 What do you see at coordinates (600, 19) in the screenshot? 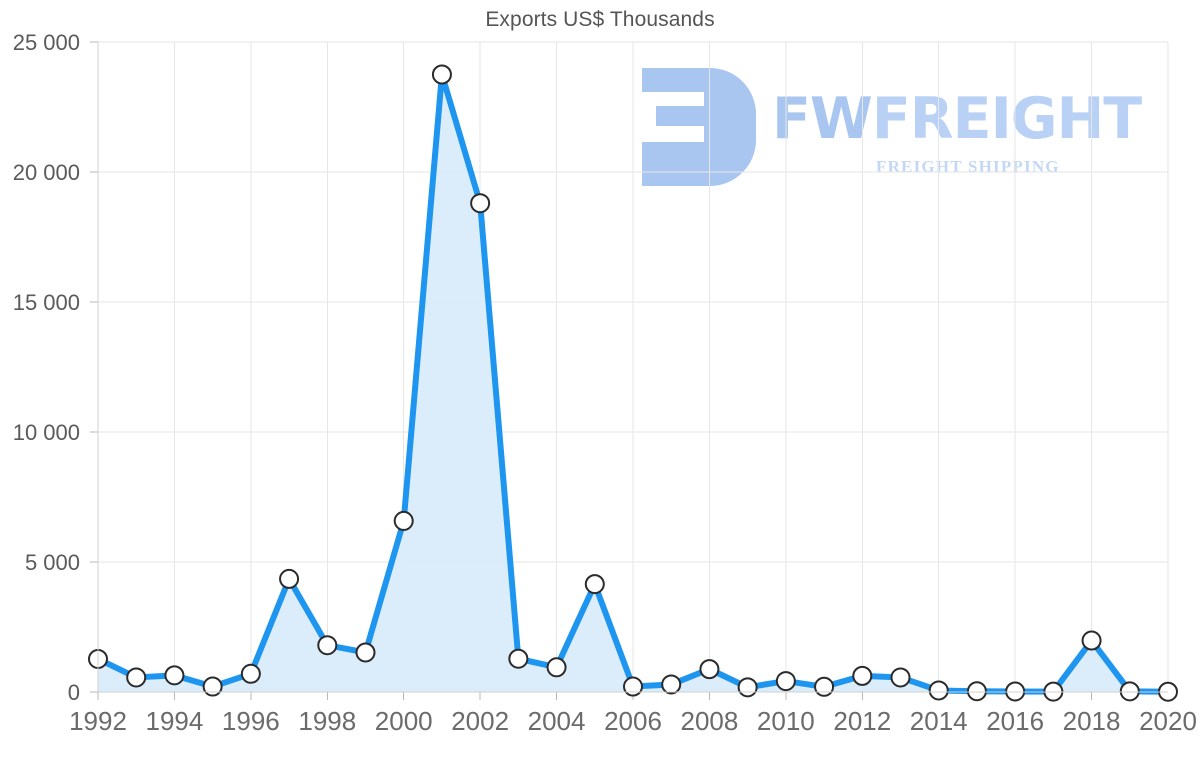
I see `chart-title: Exports US$ Thousands` at bounding box center [600, 19].